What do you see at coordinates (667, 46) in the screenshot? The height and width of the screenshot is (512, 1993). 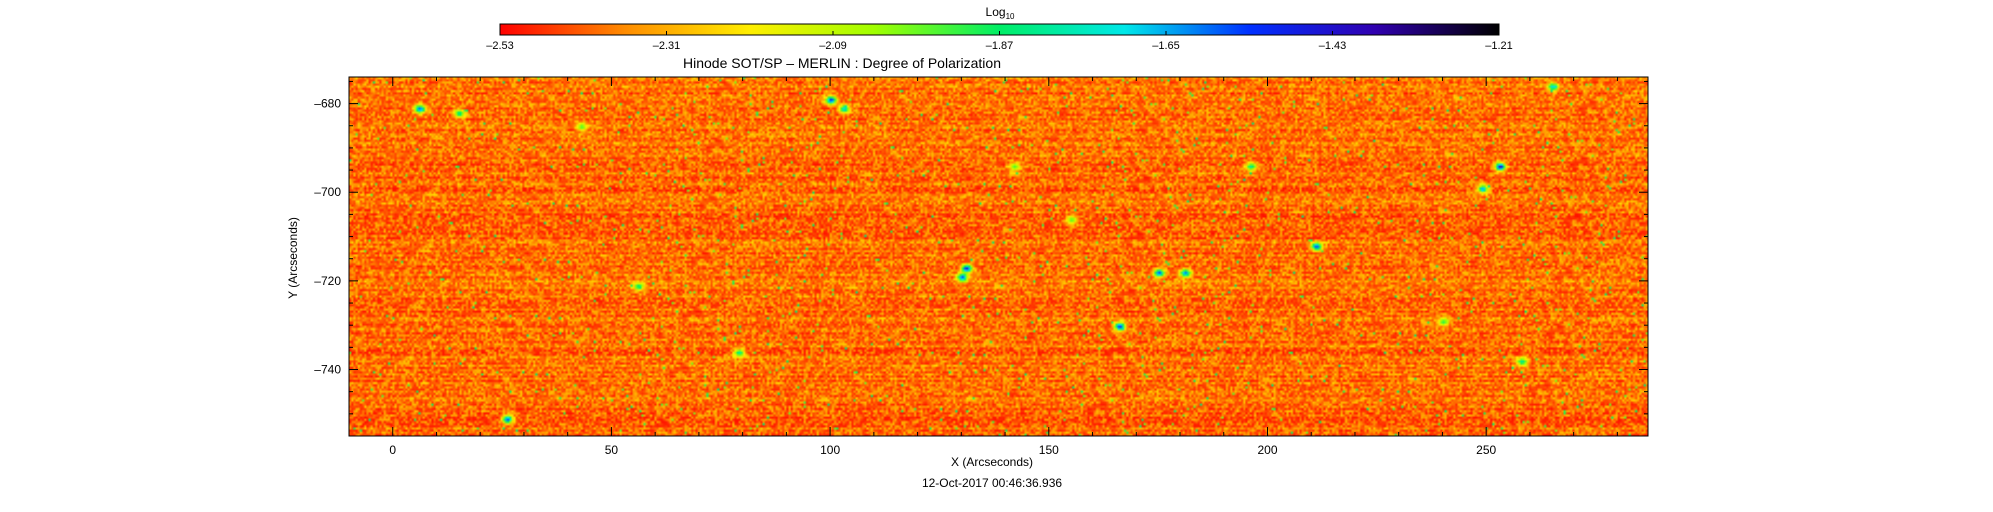 I see `colorbar-tick-label: –2.31` at bounding box center [667, 46].